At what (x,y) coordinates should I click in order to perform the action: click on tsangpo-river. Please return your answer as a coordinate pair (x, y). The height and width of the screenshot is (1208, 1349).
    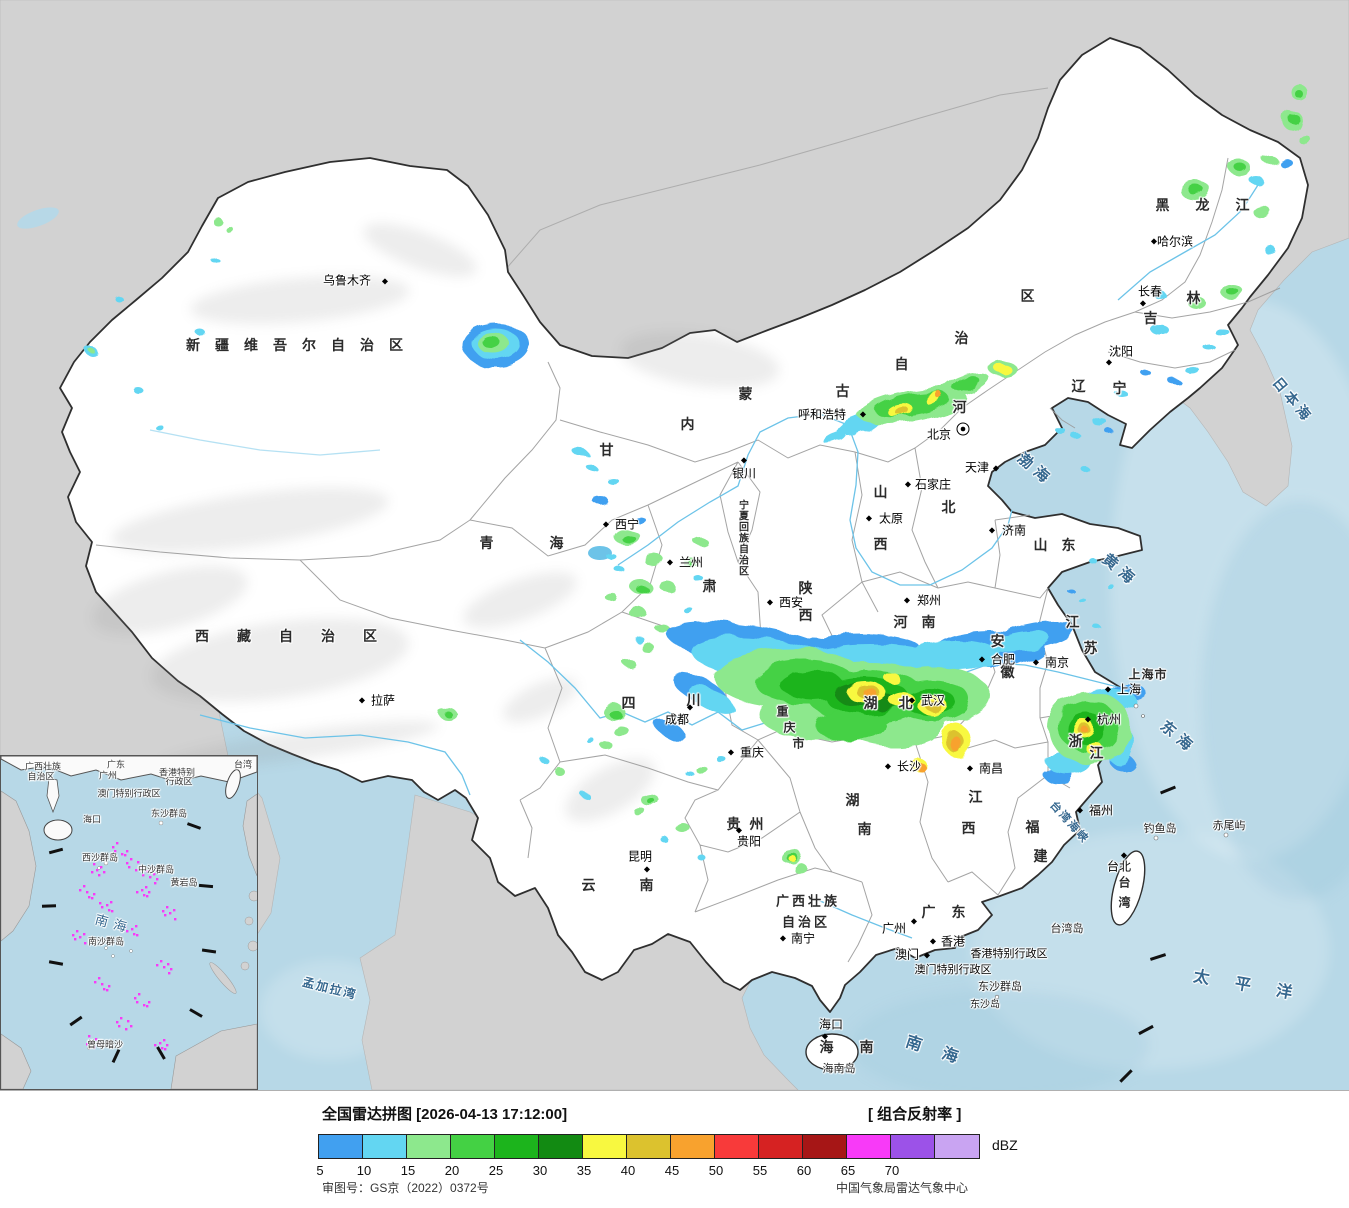
    Looking at the image, I should click on (335, 755).